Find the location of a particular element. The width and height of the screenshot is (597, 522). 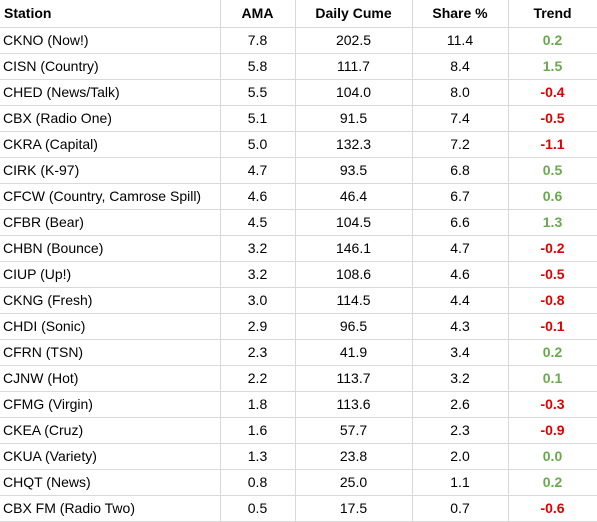

cell-share: 6.8 is located at coordinates (460, 170).